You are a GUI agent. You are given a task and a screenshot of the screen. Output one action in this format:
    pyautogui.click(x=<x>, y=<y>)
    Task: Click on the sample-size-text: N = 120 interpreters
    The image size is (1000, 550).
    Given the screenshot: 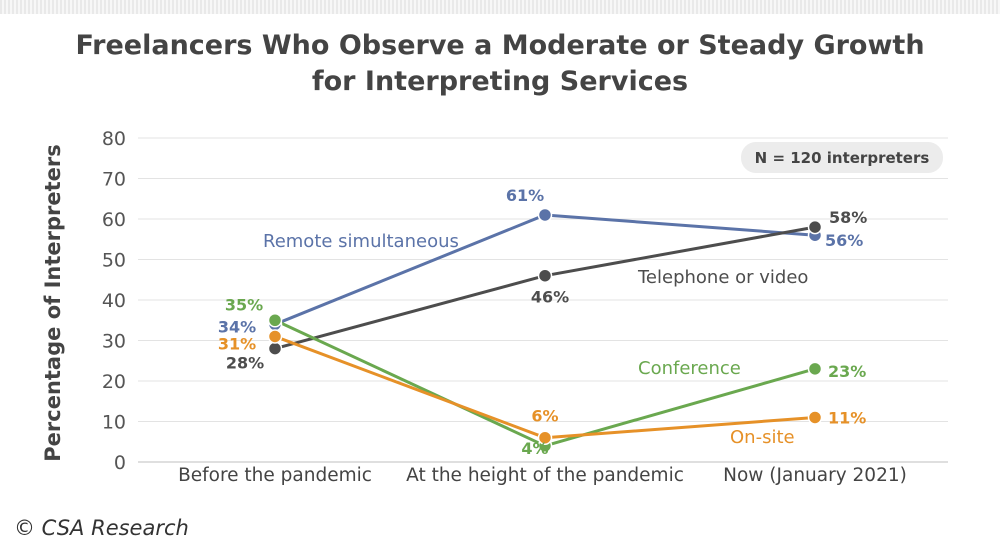 What is the action you would take?
    pyautogui.click(x=842, y=158)
    